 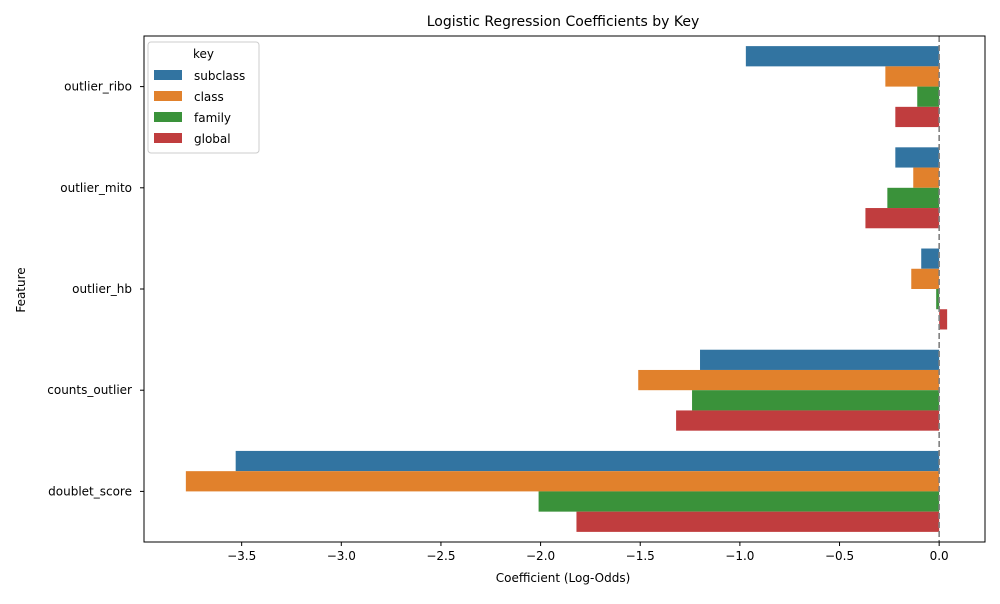 I want to click on y-tick-label: outlier_mito, so click(x=96, y=188).